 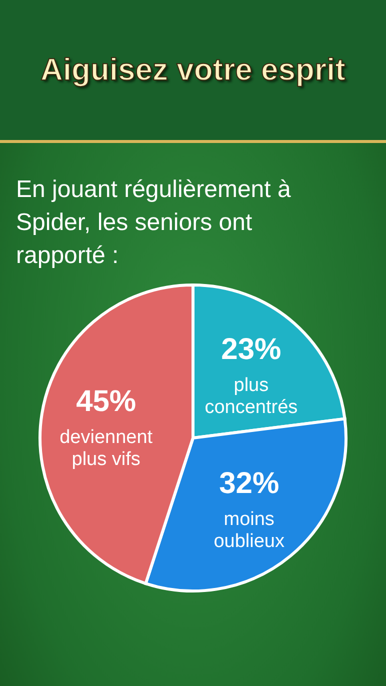 What do you see at coordinates (154, 223) in the screenshot?
I see `chart-subtitle: En jouant régulièrement à Spider, les seniors ont rapporté :` at bounding box center [154, 223].